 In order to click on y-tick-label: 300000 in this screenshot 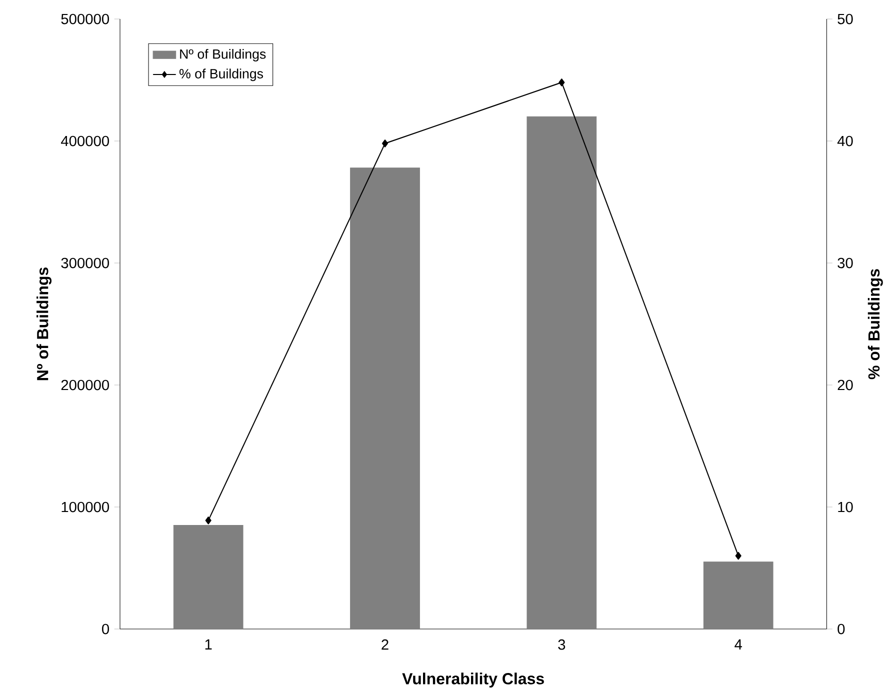, I will do `click(85, 263)`.